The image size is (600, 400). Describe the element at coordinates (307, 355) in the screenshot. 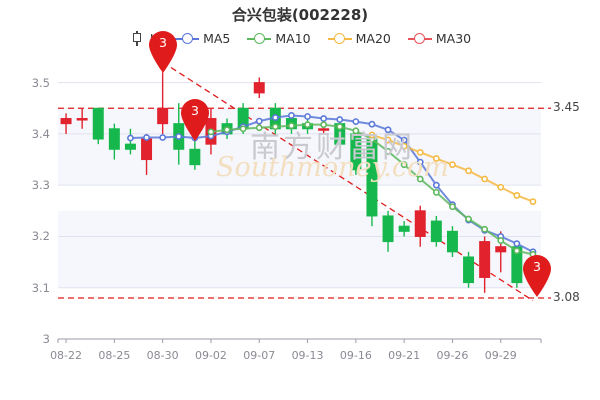

I see `x-axis-tick-label: 09-13` at that location.